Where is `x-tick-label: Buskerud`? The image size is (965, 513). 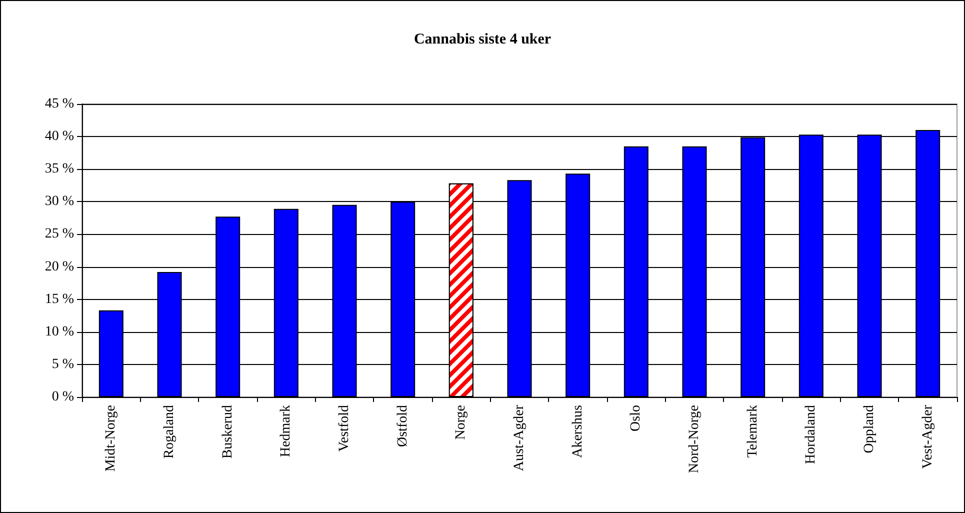 x-tick-label: Buskerud is located at coordinates (228, 432).